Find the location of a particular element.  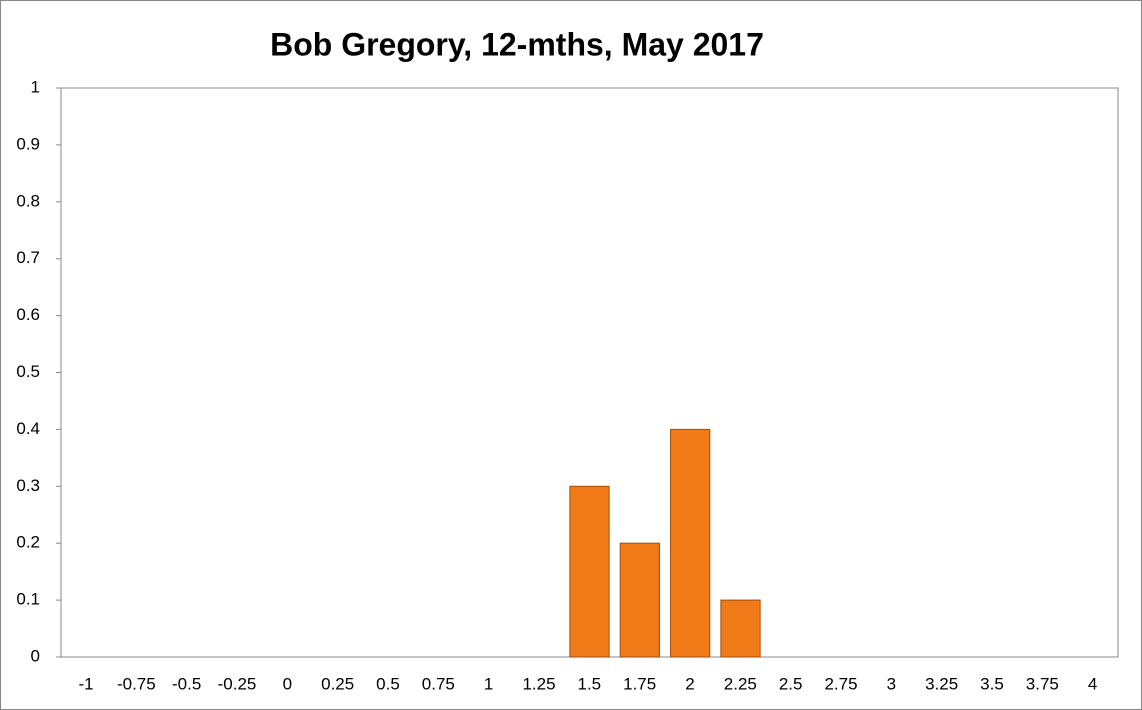

x-tick-label: -1 is located at coordinates (85, 683).